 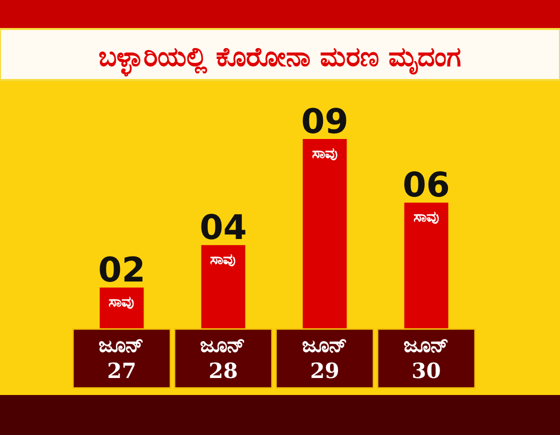 I want to click on data-label: 04, so click(x=223, y=228).